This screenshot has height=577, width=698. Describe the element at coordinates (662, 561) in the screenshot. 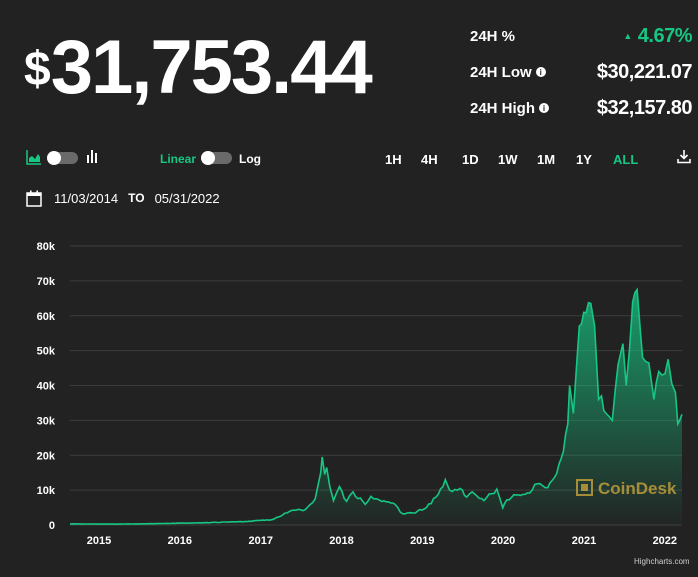

I see `highcharts-credit: Highcharts.com` at that location.